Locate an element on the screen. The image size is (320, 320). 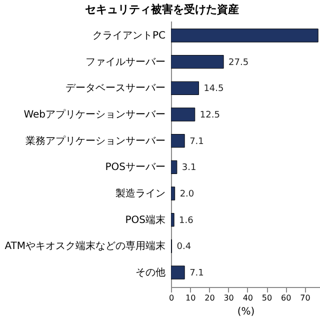
x-axis-title: (%) is located at coordinates (246, 312).